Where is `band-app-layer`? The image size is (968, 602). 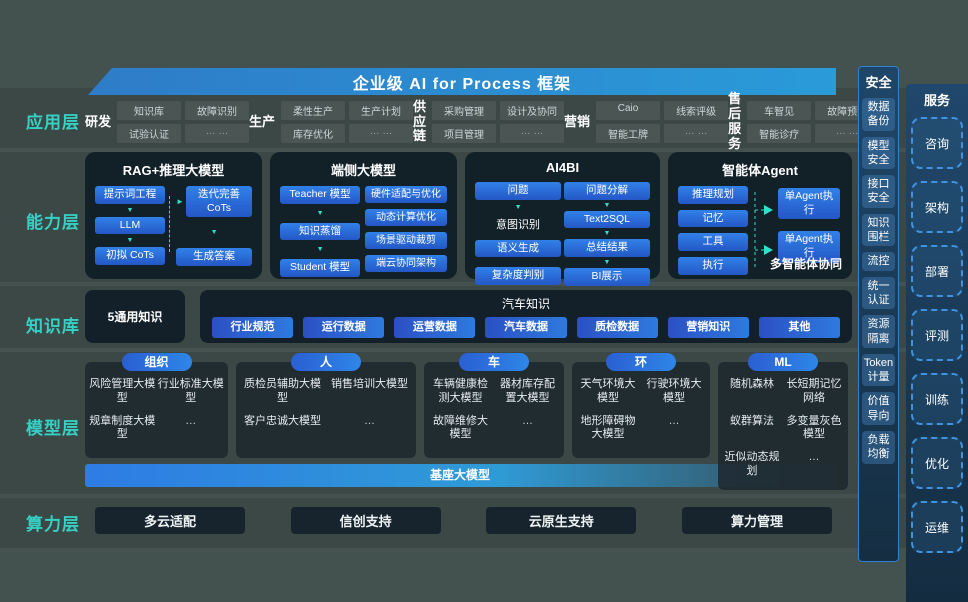 band-app-layer is located at coordinates (484, 118).